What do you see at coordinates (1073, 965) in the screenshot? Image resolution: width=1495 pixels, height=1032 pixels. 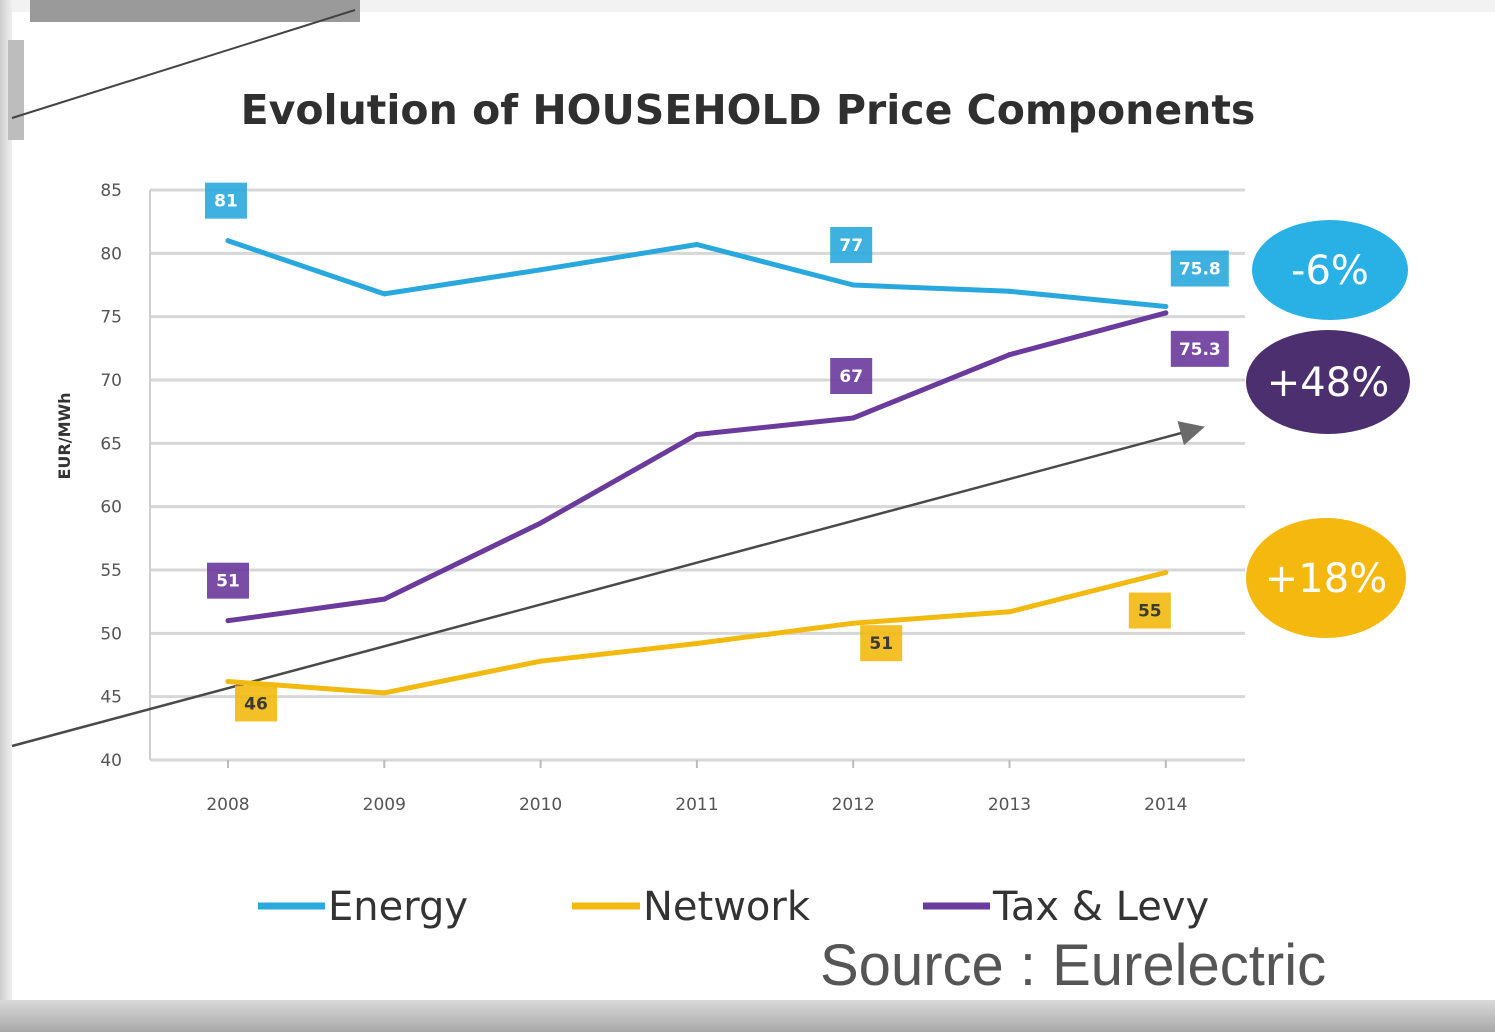 I see `source-credit: Source : Eurelectric` at bounding box center [1073, 965].